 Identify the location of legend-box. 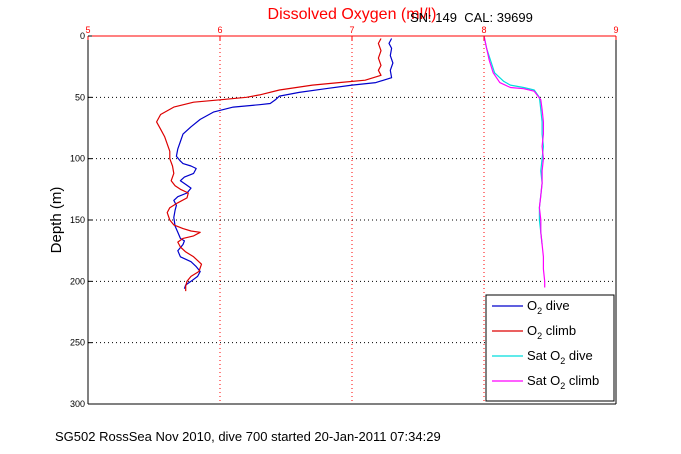
(550, 348).